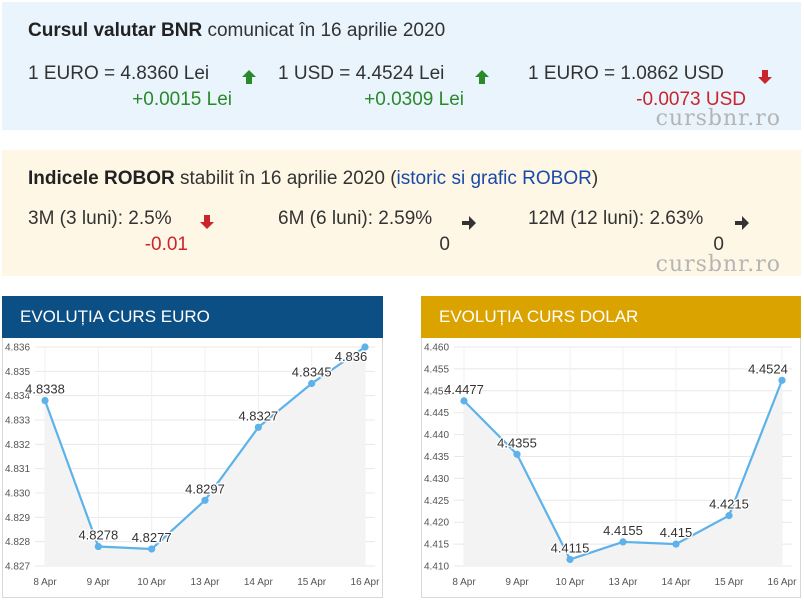 The height and width of the screenshot is (602, 804). Describe the element at coordinates (205, 488) in the screenshot. I see `data-label: 4.8297` at that location.